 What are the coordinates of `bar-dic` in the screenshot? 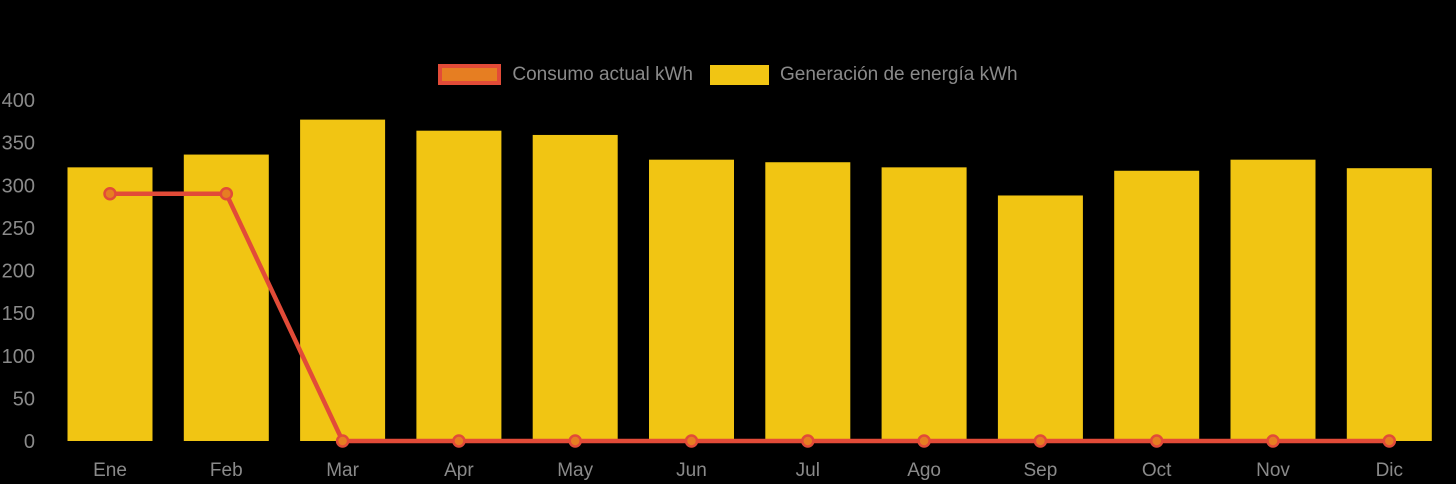 It's located at (1389, 304).